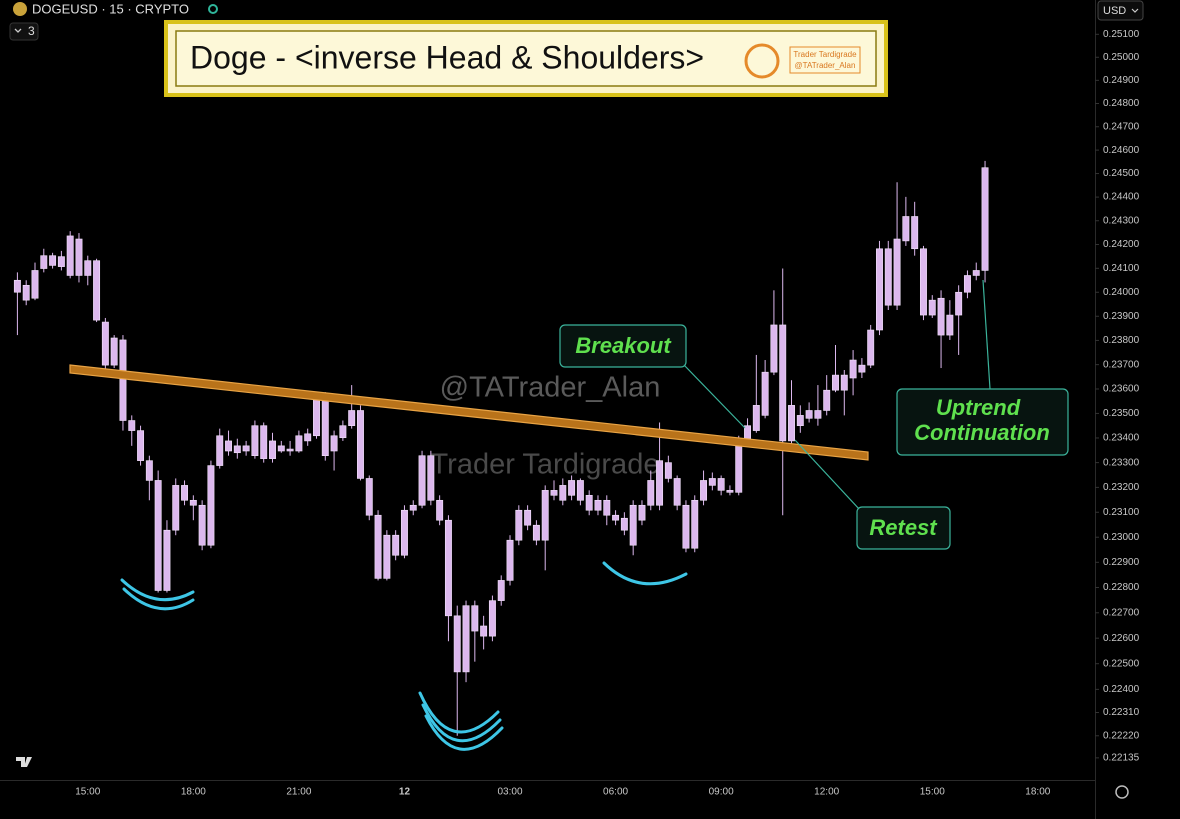 This screenshot has width=1180, height=819. Describe the element at coordinates (903, 527) in the screenshot. I see `annotation-text: Retest` at that location.